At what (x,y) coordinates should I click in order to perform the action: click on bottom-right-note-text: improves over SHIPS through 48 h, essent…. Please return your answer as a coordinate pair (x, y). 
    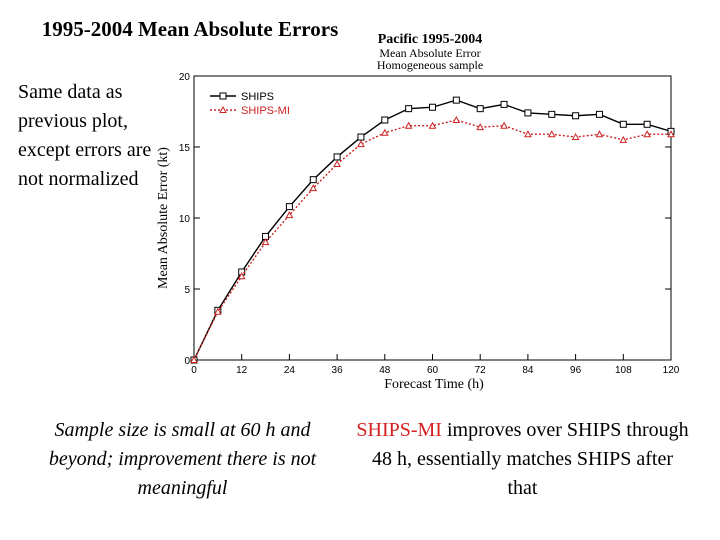
    Looking at the image, I should click on (530, 459).